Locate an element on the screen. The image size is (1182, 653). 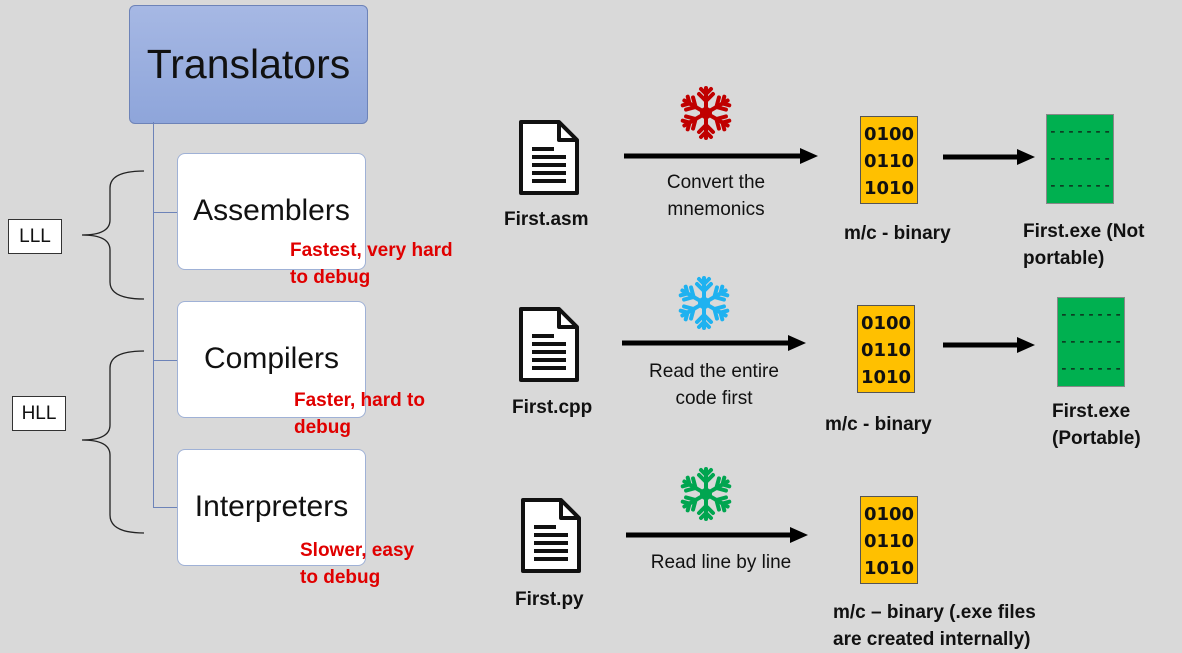
cpp-process-label: Read the entire code first is located at coordinates (714, 385).